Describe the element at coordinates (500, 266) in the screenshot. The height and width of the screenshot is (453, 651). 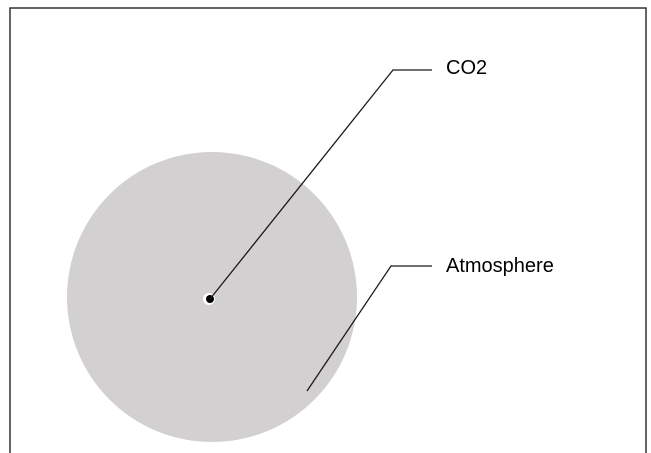
I see `atmosphere-label: Atmosphere` at that location.